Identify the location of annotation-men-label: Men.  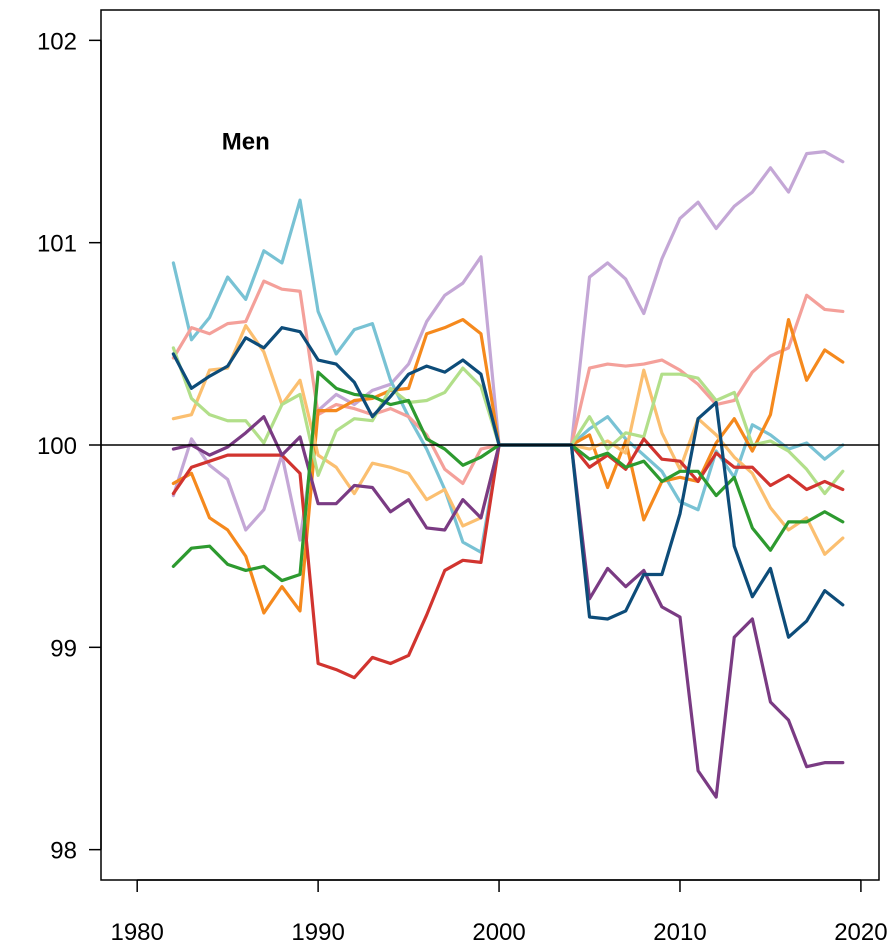
(246, 142).